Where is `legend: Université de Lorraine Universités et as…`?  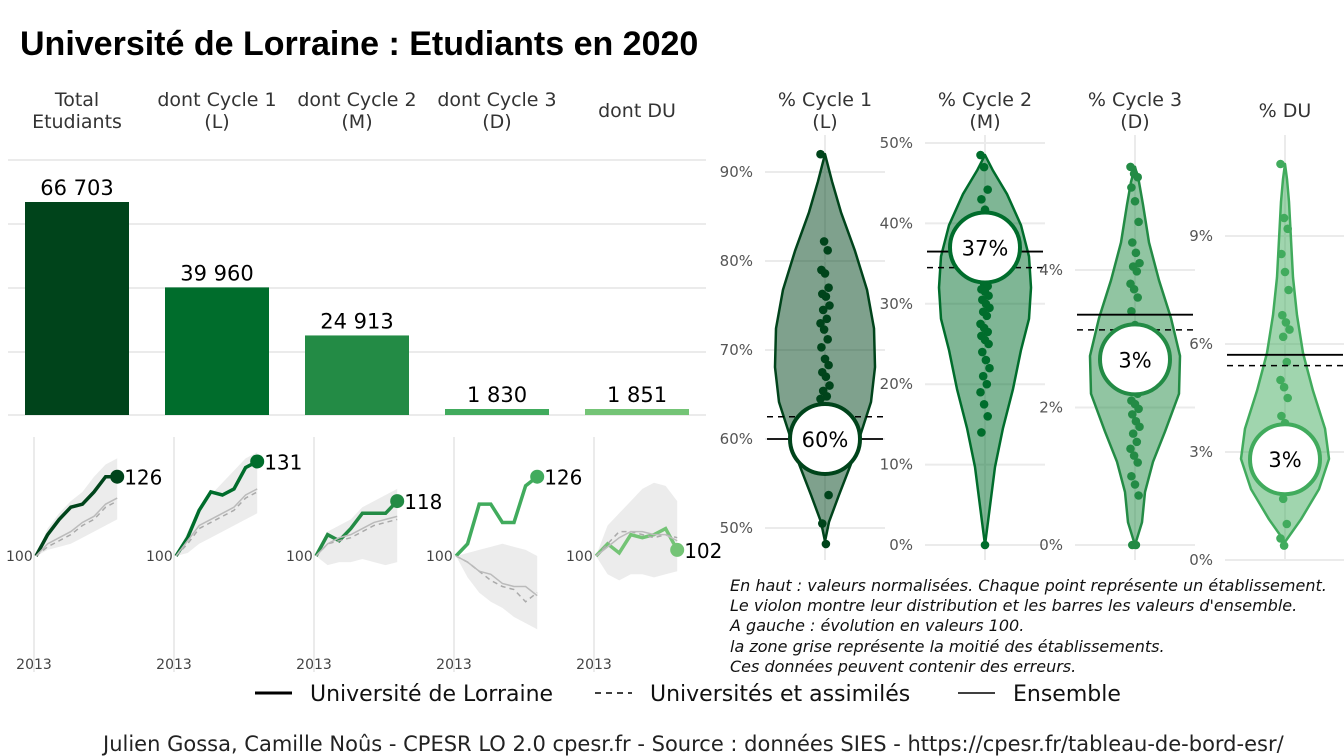
legend: Université de Lorraine Universités et as… is located at coordinates (688, 694).